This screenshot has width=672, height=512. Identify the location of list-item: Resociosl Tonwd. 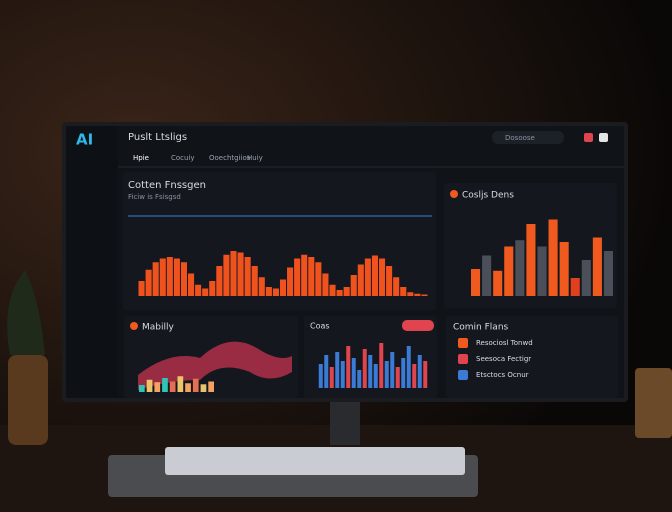
(504, 343).